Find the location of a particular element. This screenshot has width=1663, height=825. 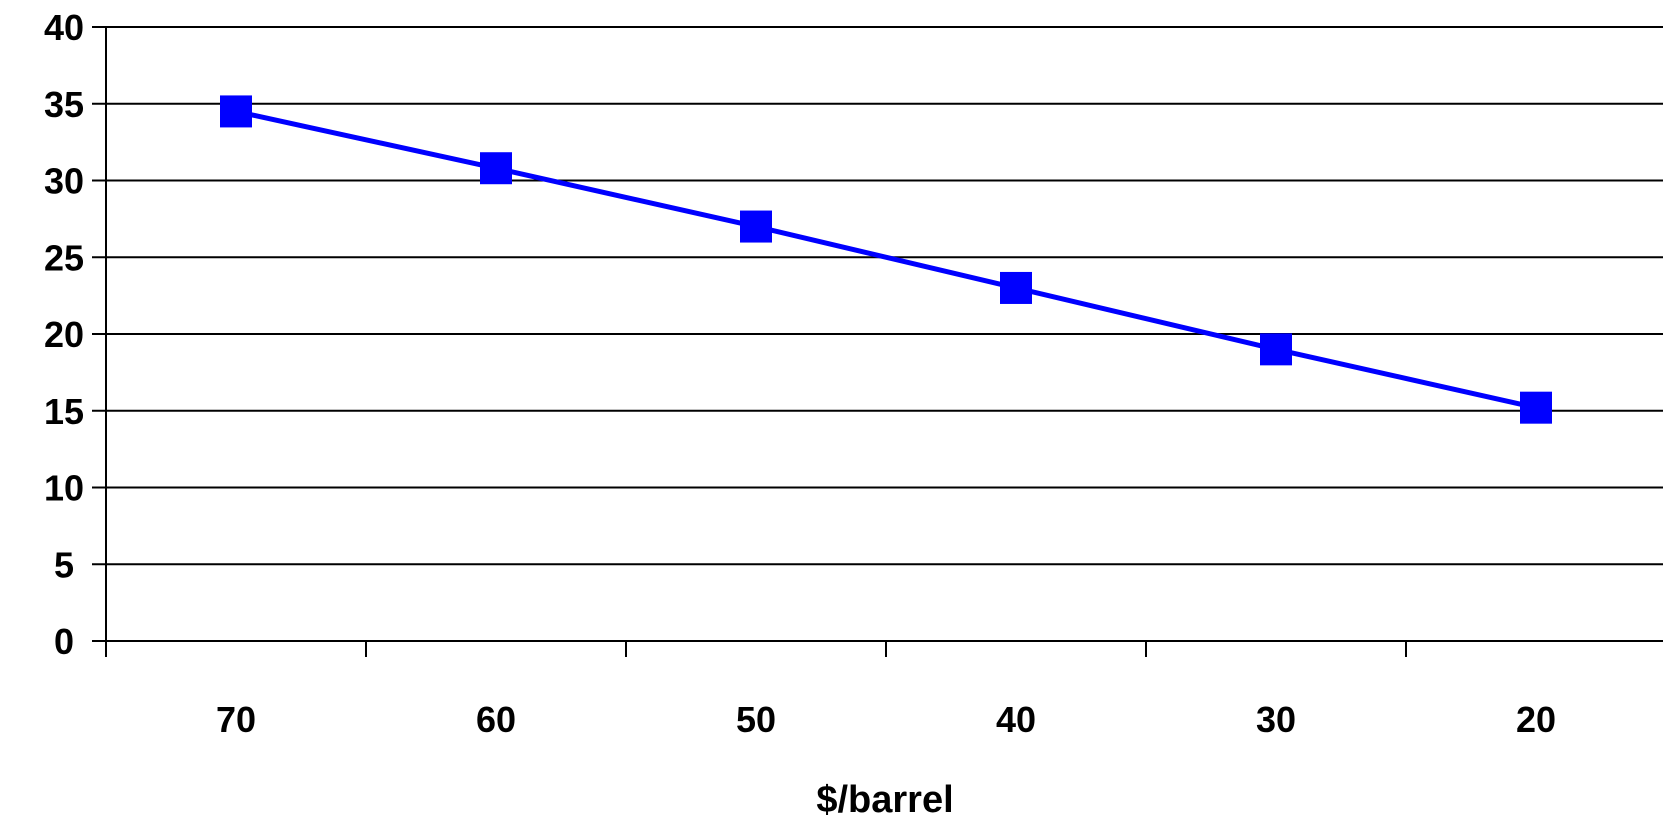

y-tick-labels: 0 5 10 15 20 25 30 35 40 is located at coordinates (64, 334).